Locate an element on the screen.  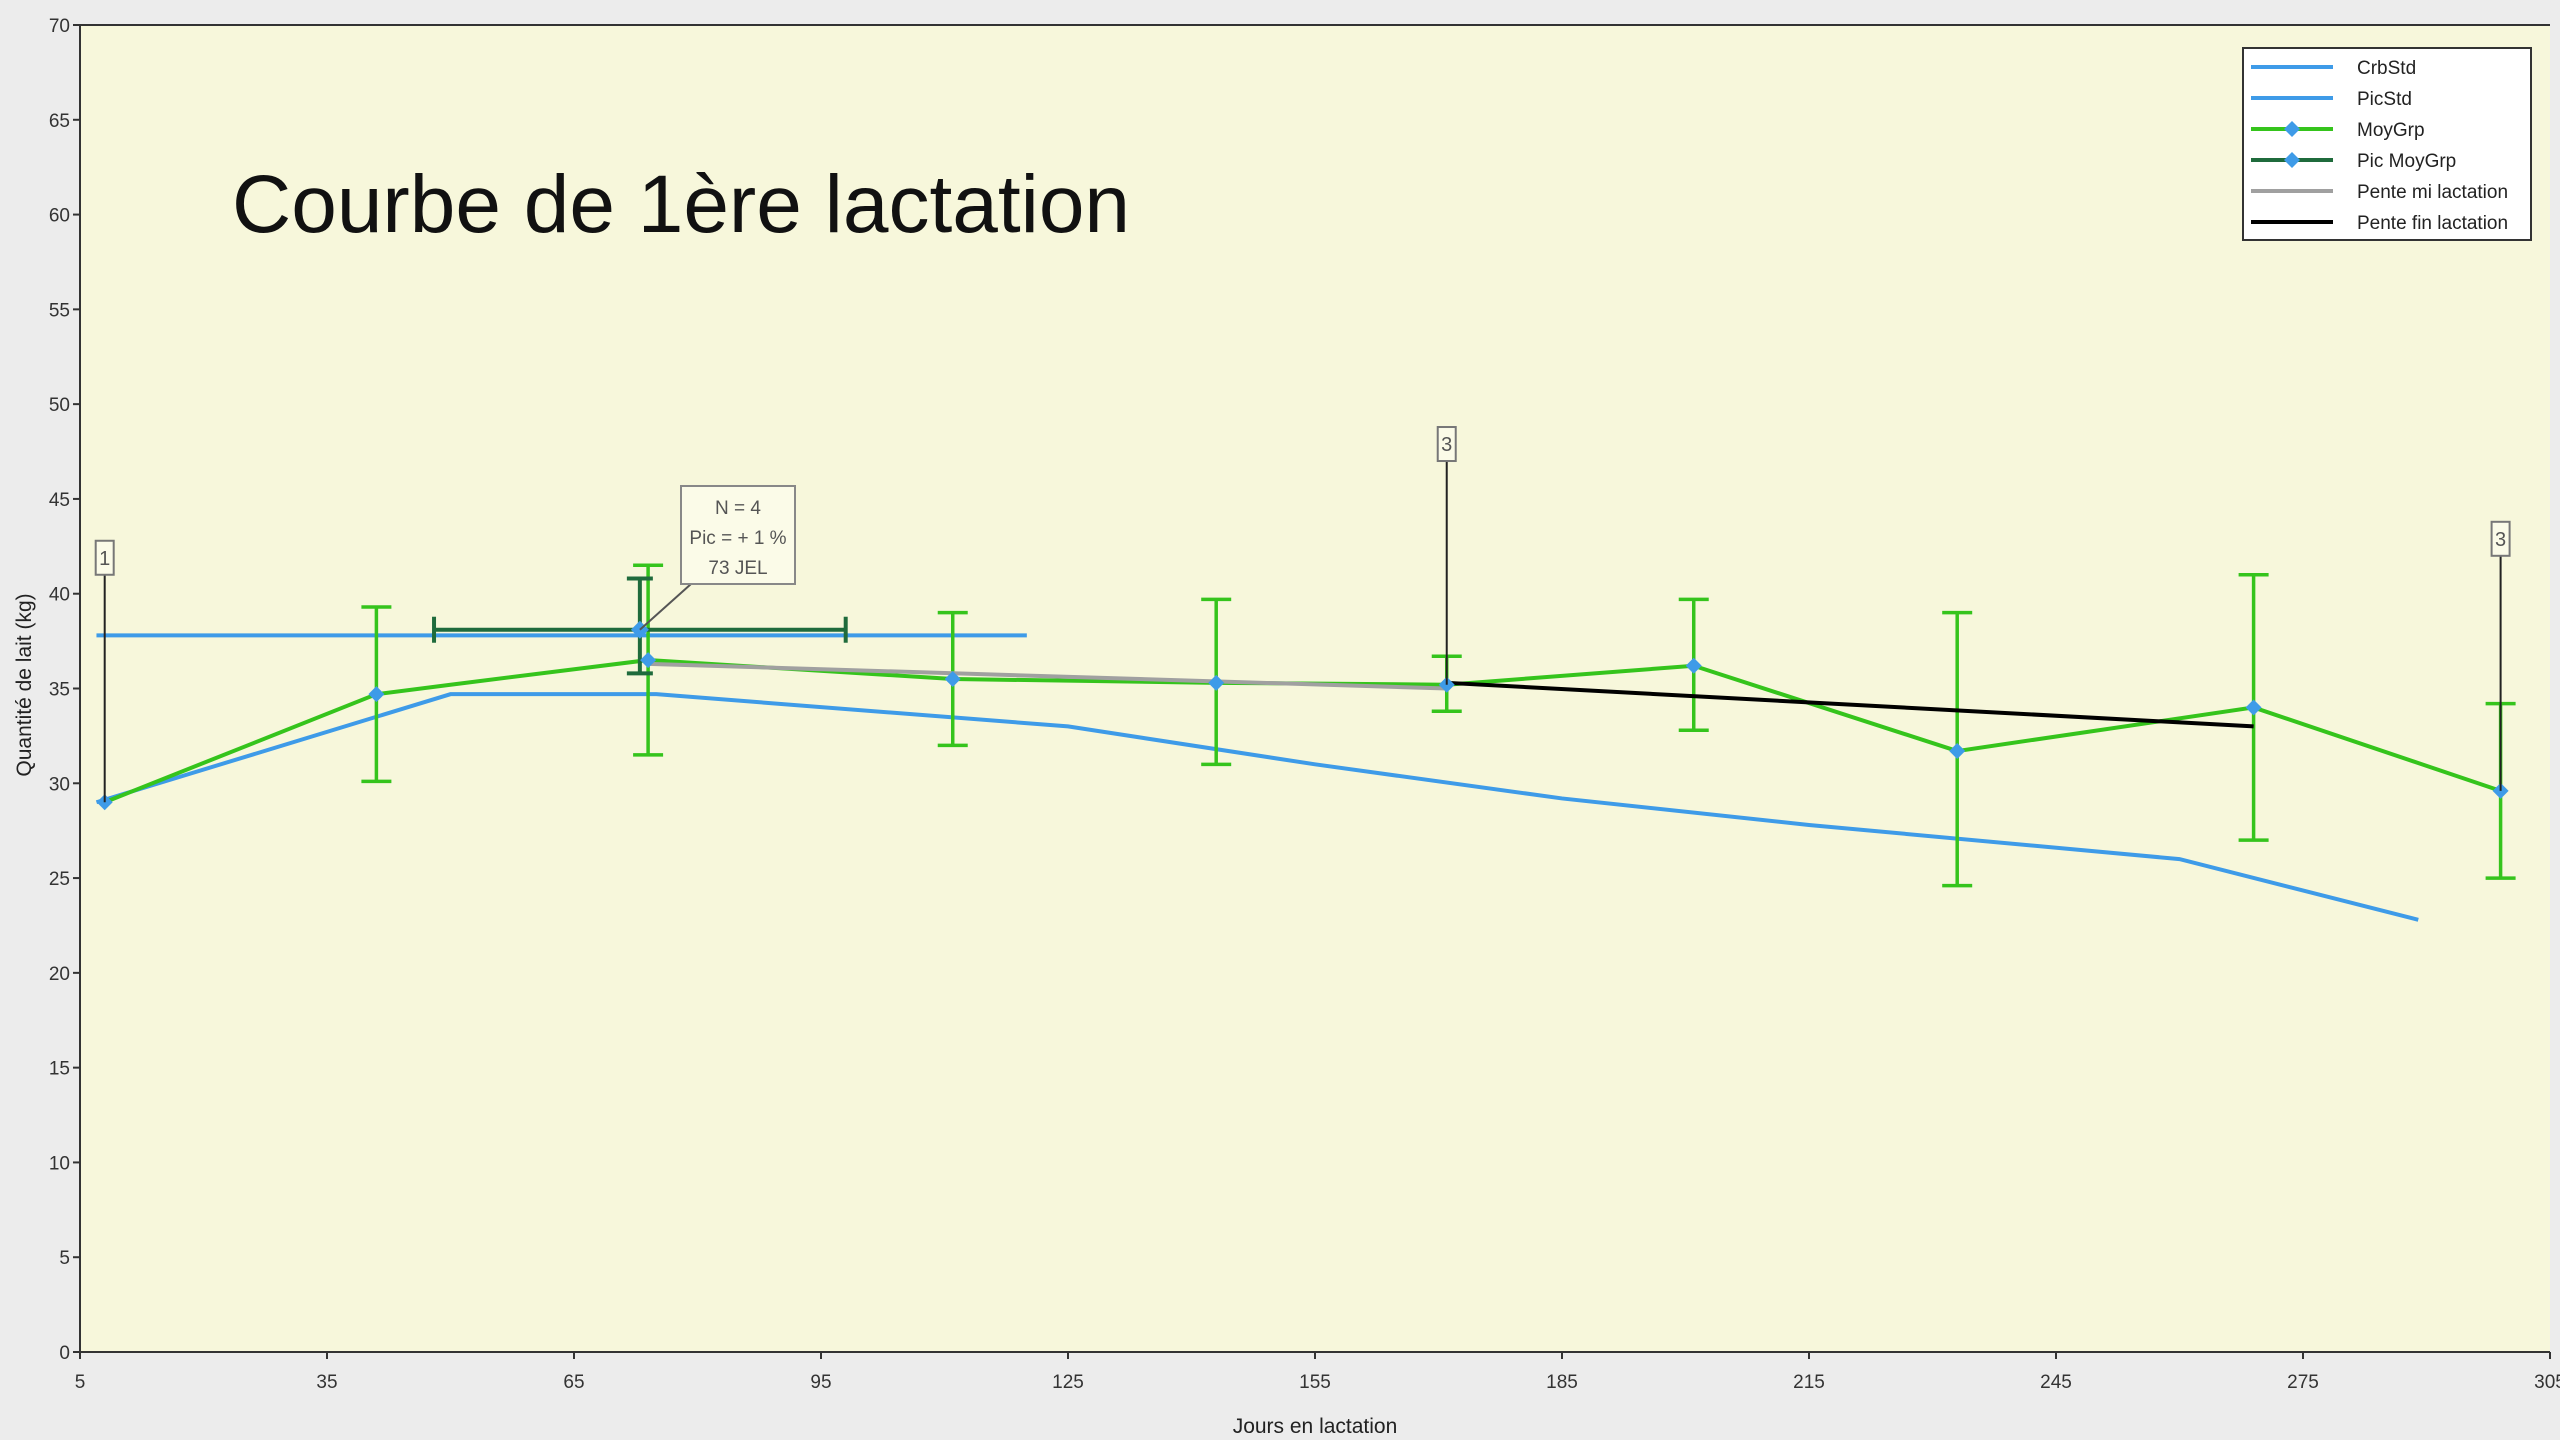
y-tick-label: 0 is located at coordinates (64, 1353).